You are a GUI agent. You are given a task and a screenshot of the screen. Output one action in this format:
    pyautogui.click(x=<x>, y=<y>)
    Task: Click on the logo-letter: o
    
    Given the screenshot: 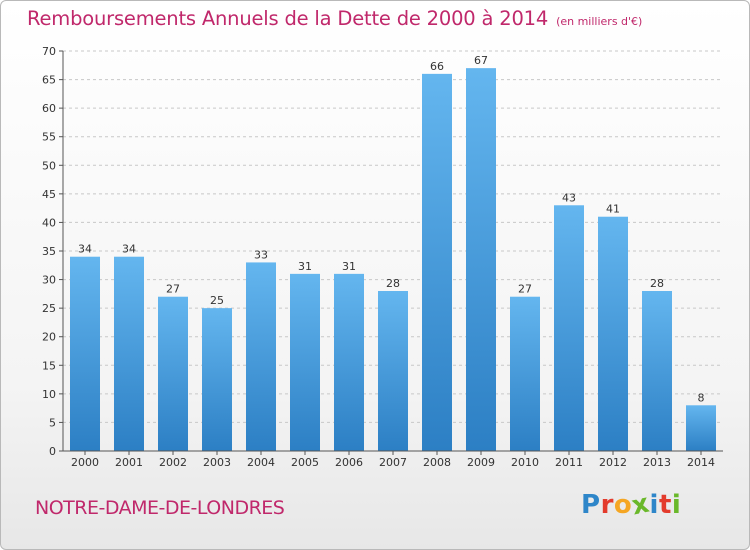 What is the action you would take?
    pyautogui.click(x=623, y=505)
    